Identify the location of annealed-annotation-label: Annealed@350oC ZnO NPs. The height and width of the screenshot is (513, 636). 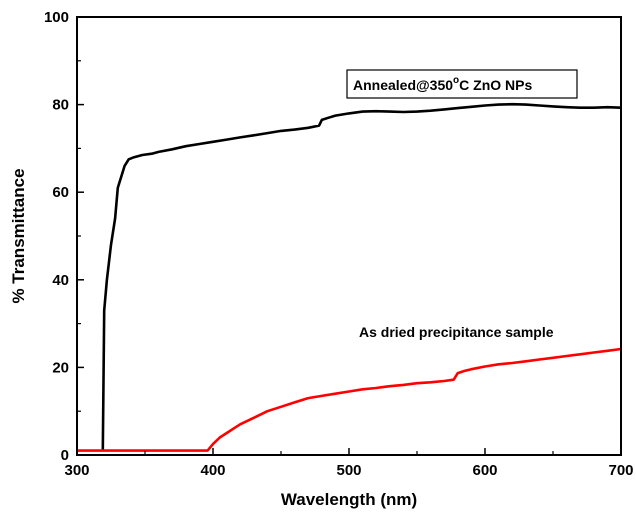
(442, 84).